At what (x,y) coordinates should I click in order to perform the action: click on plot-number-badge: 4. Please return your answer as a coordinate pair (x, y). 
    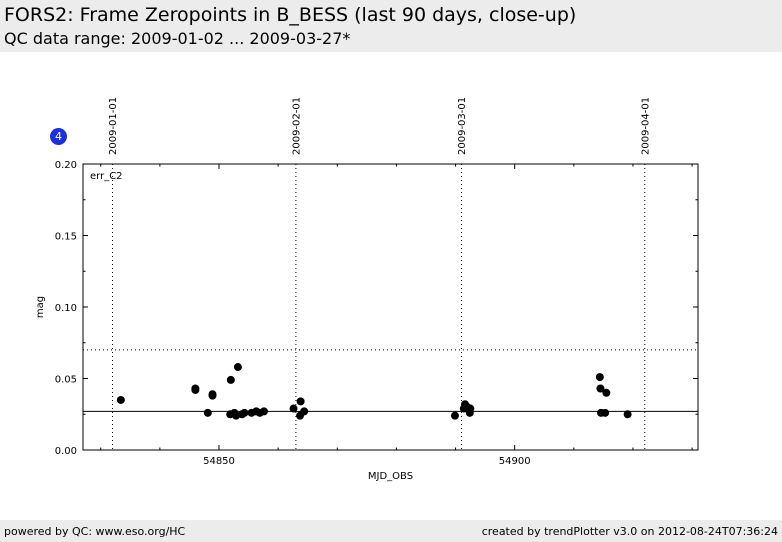
    Looking at the image, I should click on (58, 136).